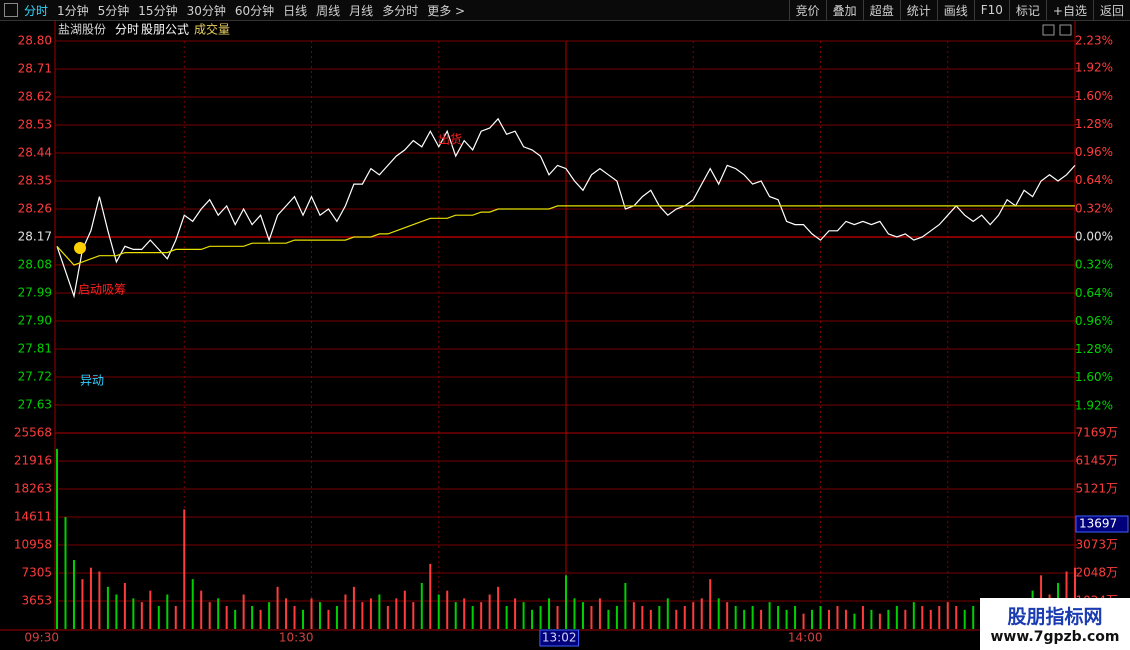 This screenshot has height=650, width=1130. Describe the element at coordinates (127, 30) in the screenshot. I see `period: 分时` at that location.